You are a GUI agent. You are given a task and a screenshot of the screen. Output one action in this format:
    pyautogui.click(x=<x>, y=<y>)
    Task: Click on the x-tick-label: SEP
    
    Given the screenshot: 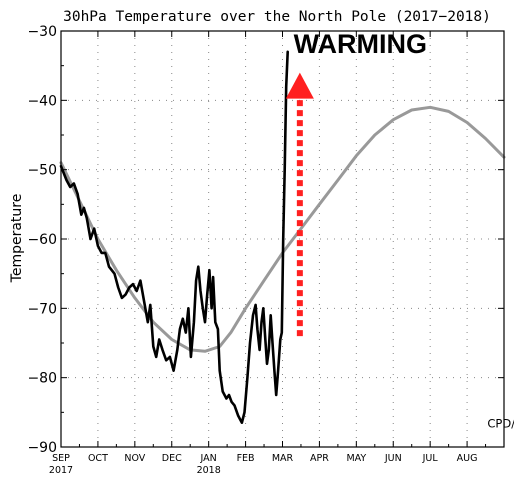 What is the action you would take?
    pyautogui.click(x=61, y=458)
    